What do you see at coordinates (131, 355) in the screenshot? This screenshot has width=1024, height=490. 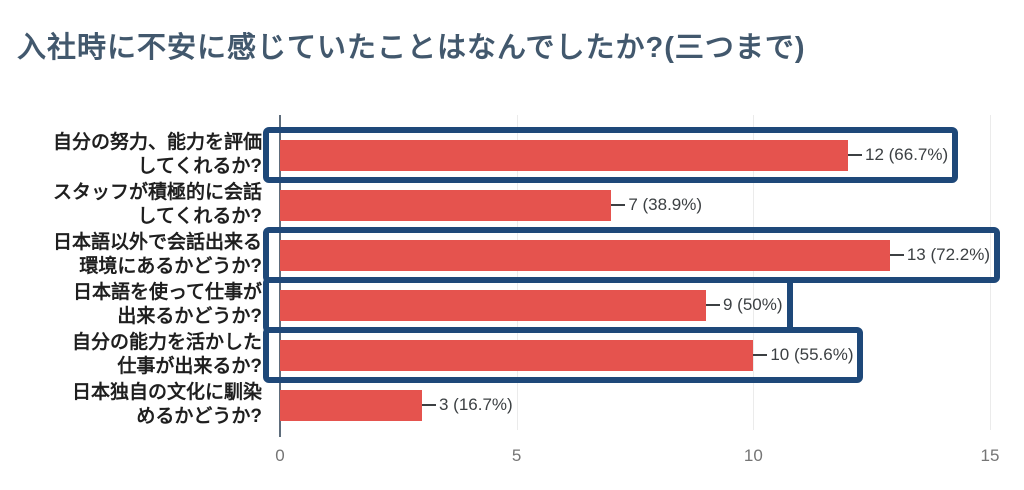 I see `category-label: 自分の能力を活かした仕事が出来るか?` at bounding box center [131, 355].